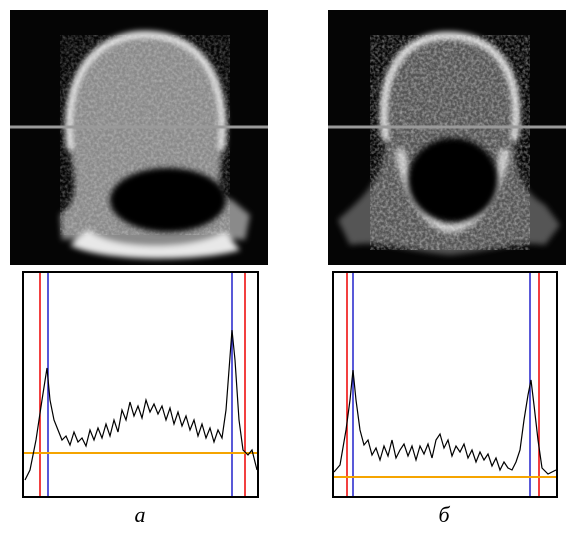  I want to click on caption: а, so click(140, 514).